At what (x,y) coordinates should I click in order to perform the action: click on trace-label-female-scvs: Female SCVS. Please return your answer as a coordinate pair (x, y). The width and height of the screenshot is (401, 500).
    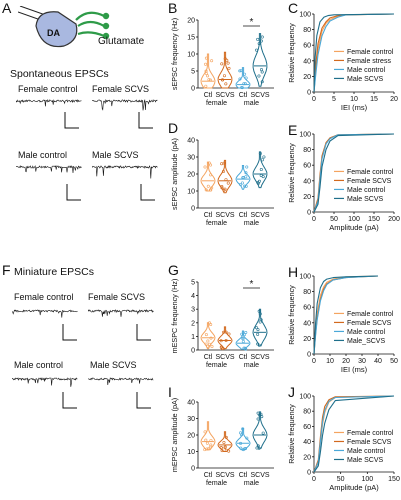
    Looking at the image, I should click on (121, 89).